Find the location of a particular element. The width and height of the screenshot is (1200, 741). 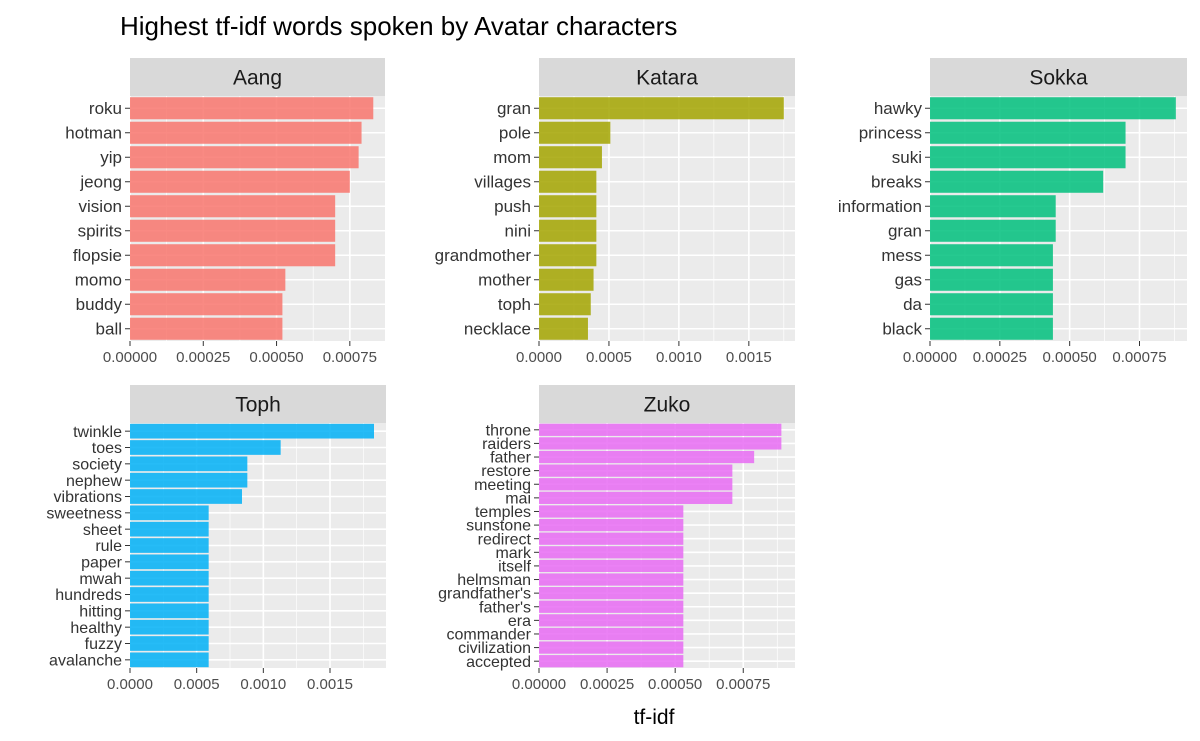

category-label-sokka-9: black is located at coordinates (902, 329).